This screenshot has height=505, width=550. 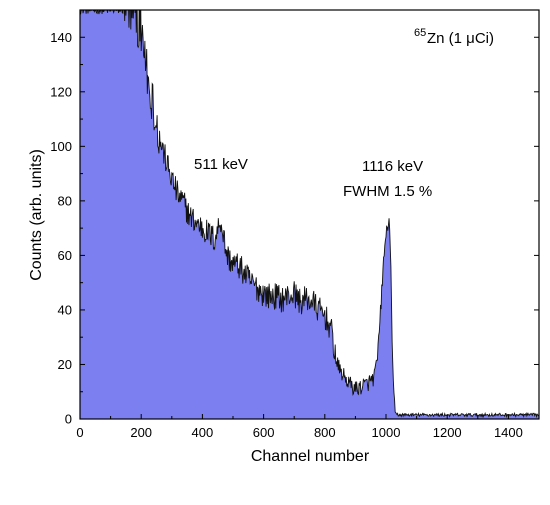 I want to click on source-label: 65 Zn (1 μCi), so click(x=454, y=37).